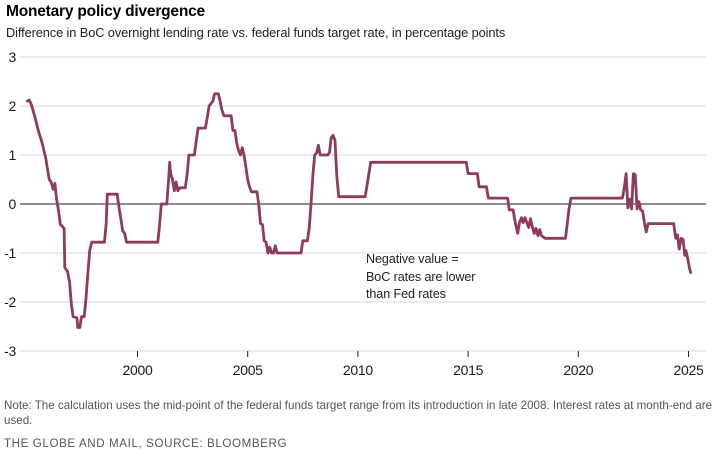  Describe the element at coordinates (578, 370) in the screenshot. I see `x-tick-label: 2020` at that location.